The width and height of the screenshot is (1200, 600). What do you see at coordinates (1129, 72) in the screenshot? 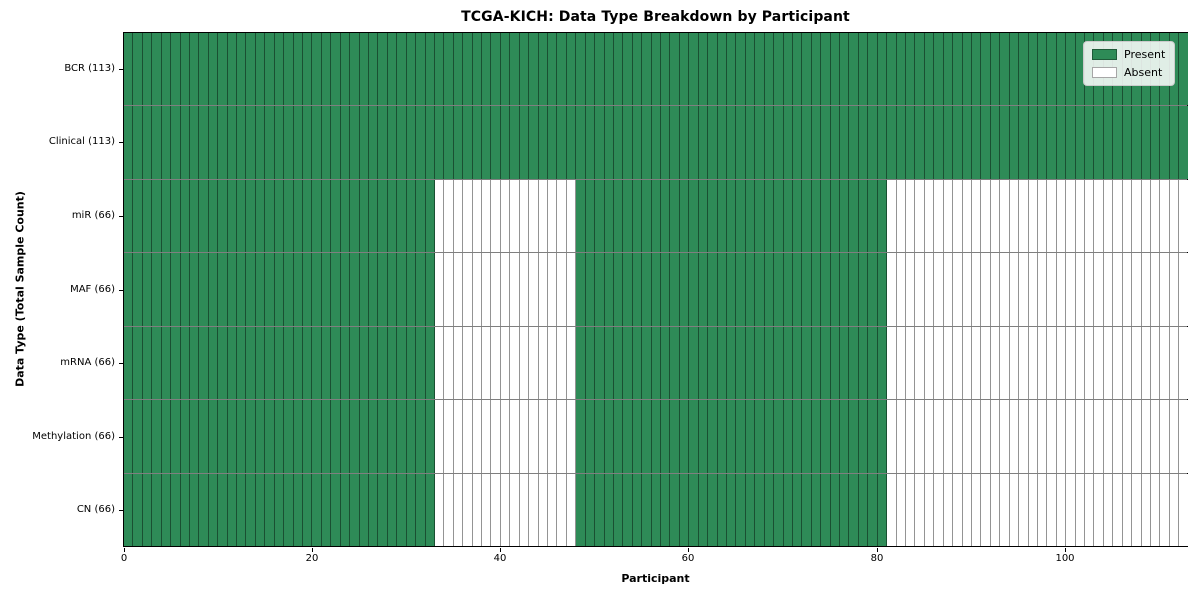
I see `legend-entry-absent: Absent` at bounding box center [1129, 72].